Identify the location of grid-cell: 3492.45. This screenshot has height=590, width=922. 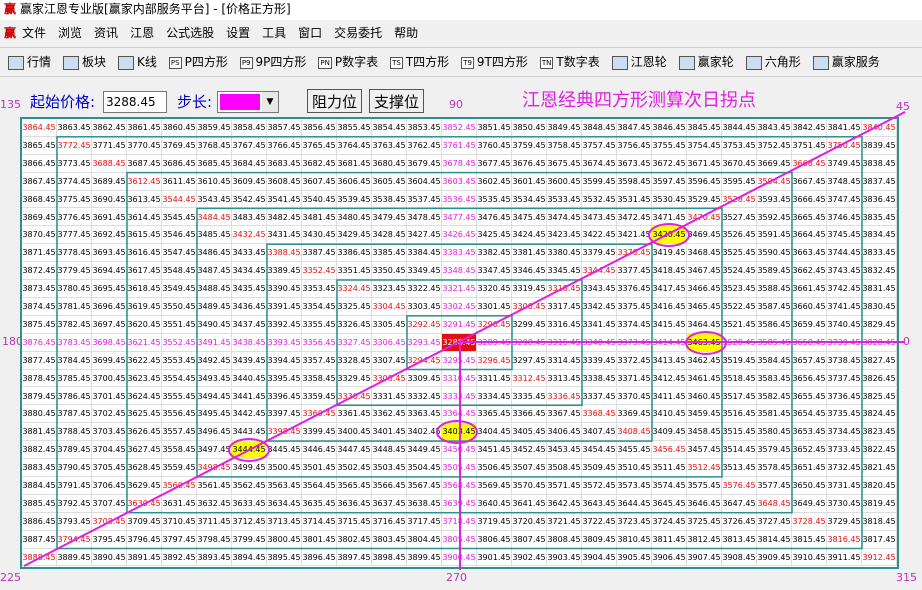
(214, 360).